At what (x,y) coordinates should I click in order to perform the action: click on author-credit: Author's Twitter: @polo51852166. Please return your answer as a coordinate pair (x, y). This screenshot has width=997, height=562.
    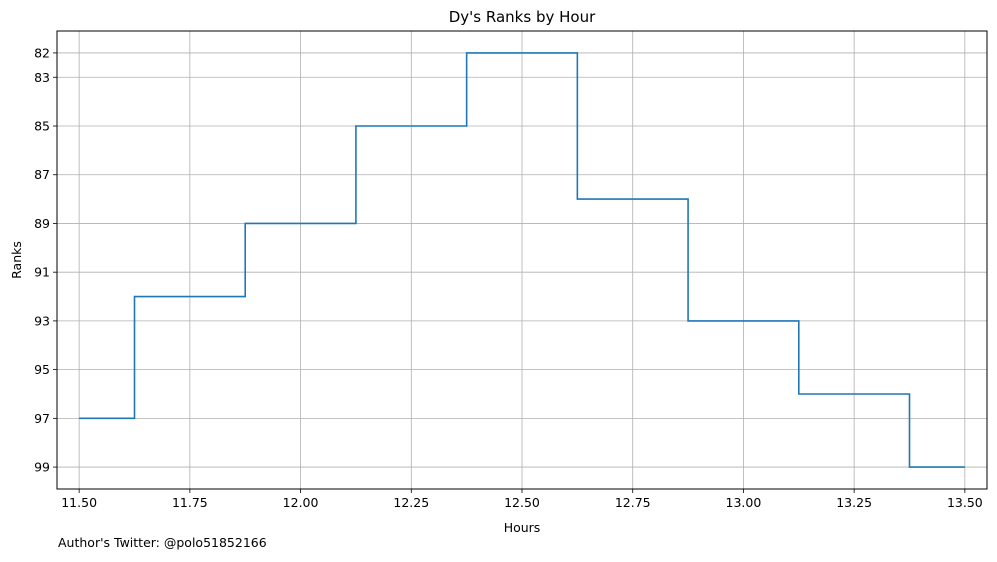
    Looking at the image, I should click on (162, 542).